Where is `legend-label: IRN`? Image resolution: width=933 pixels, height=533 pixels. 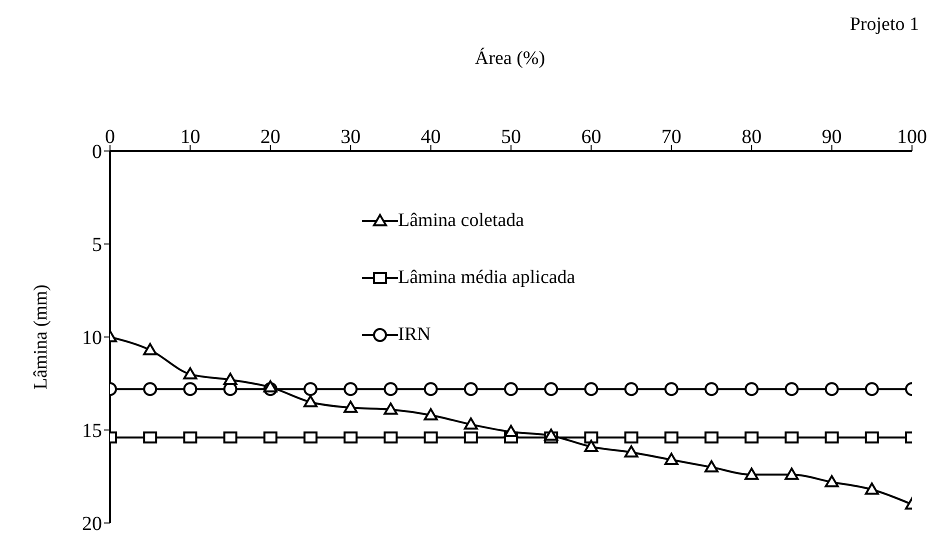
legend-label: IRN is located at coordinates (414, 335).